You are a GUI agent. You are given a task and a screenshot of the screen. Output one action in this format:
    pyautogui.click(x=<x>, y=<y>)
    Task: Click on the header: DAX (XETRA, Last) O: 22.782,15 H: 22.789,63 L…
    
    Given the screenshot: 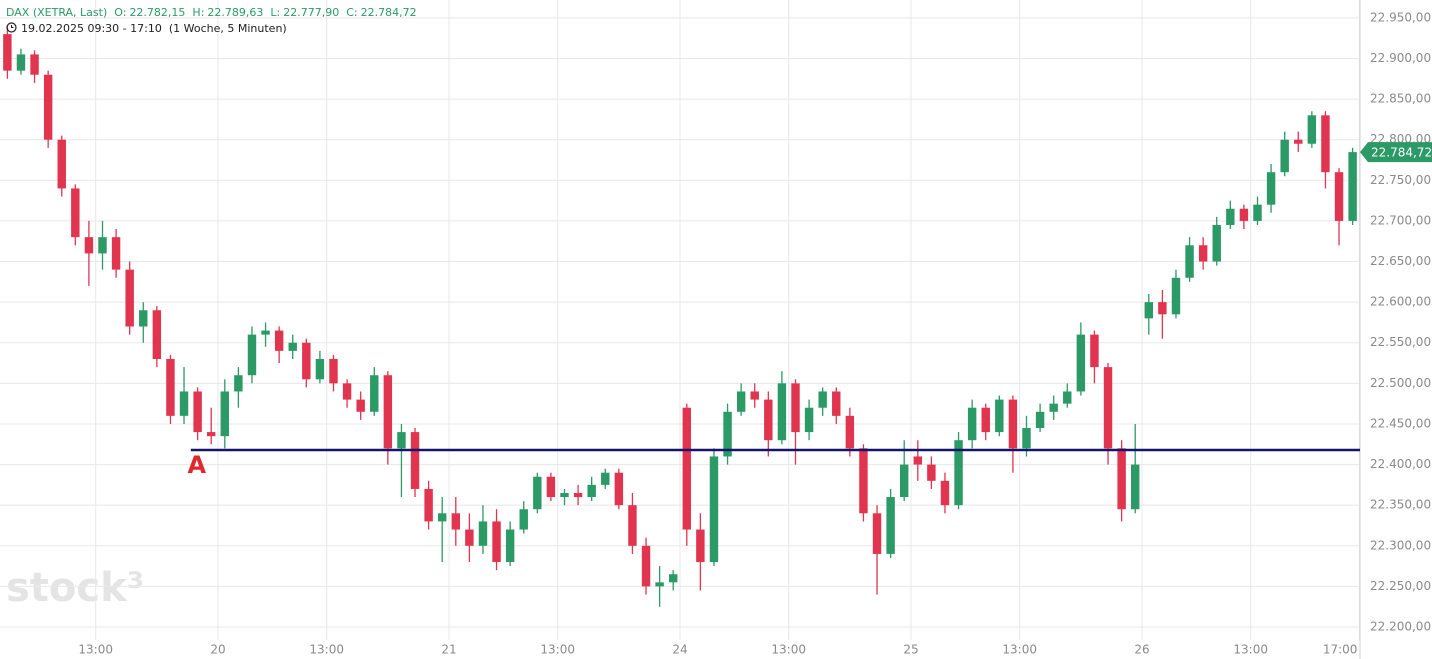 What is the action you would take?
    pyautogui.click(x=218, y=21)
    